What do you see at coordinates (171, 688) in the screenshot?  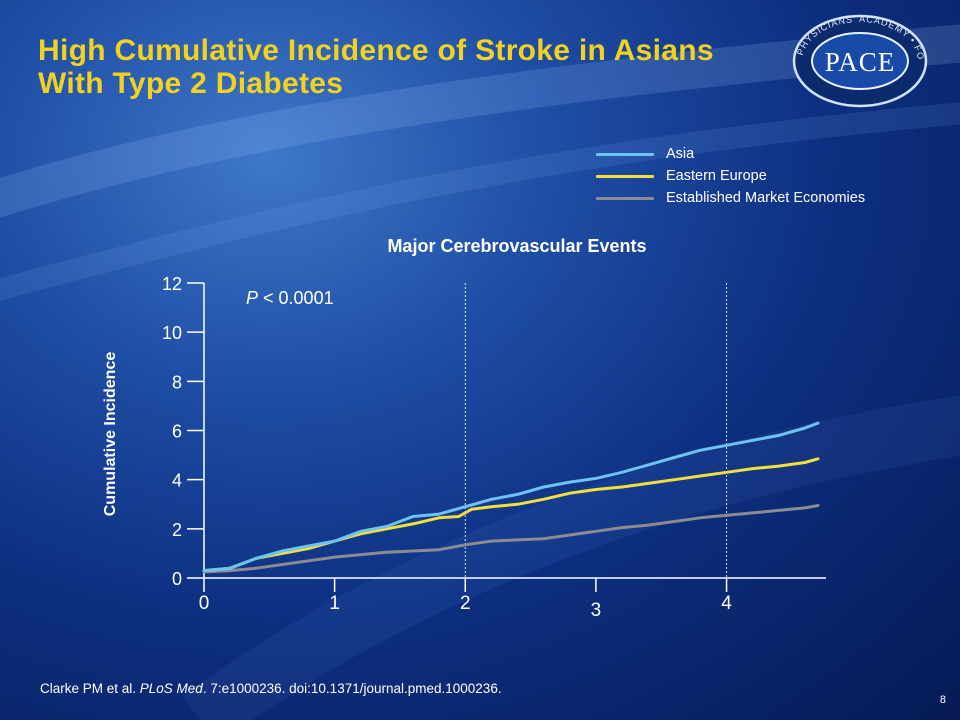 I see `citation-journal: PLoS Med` at bounding box center [171, 688].